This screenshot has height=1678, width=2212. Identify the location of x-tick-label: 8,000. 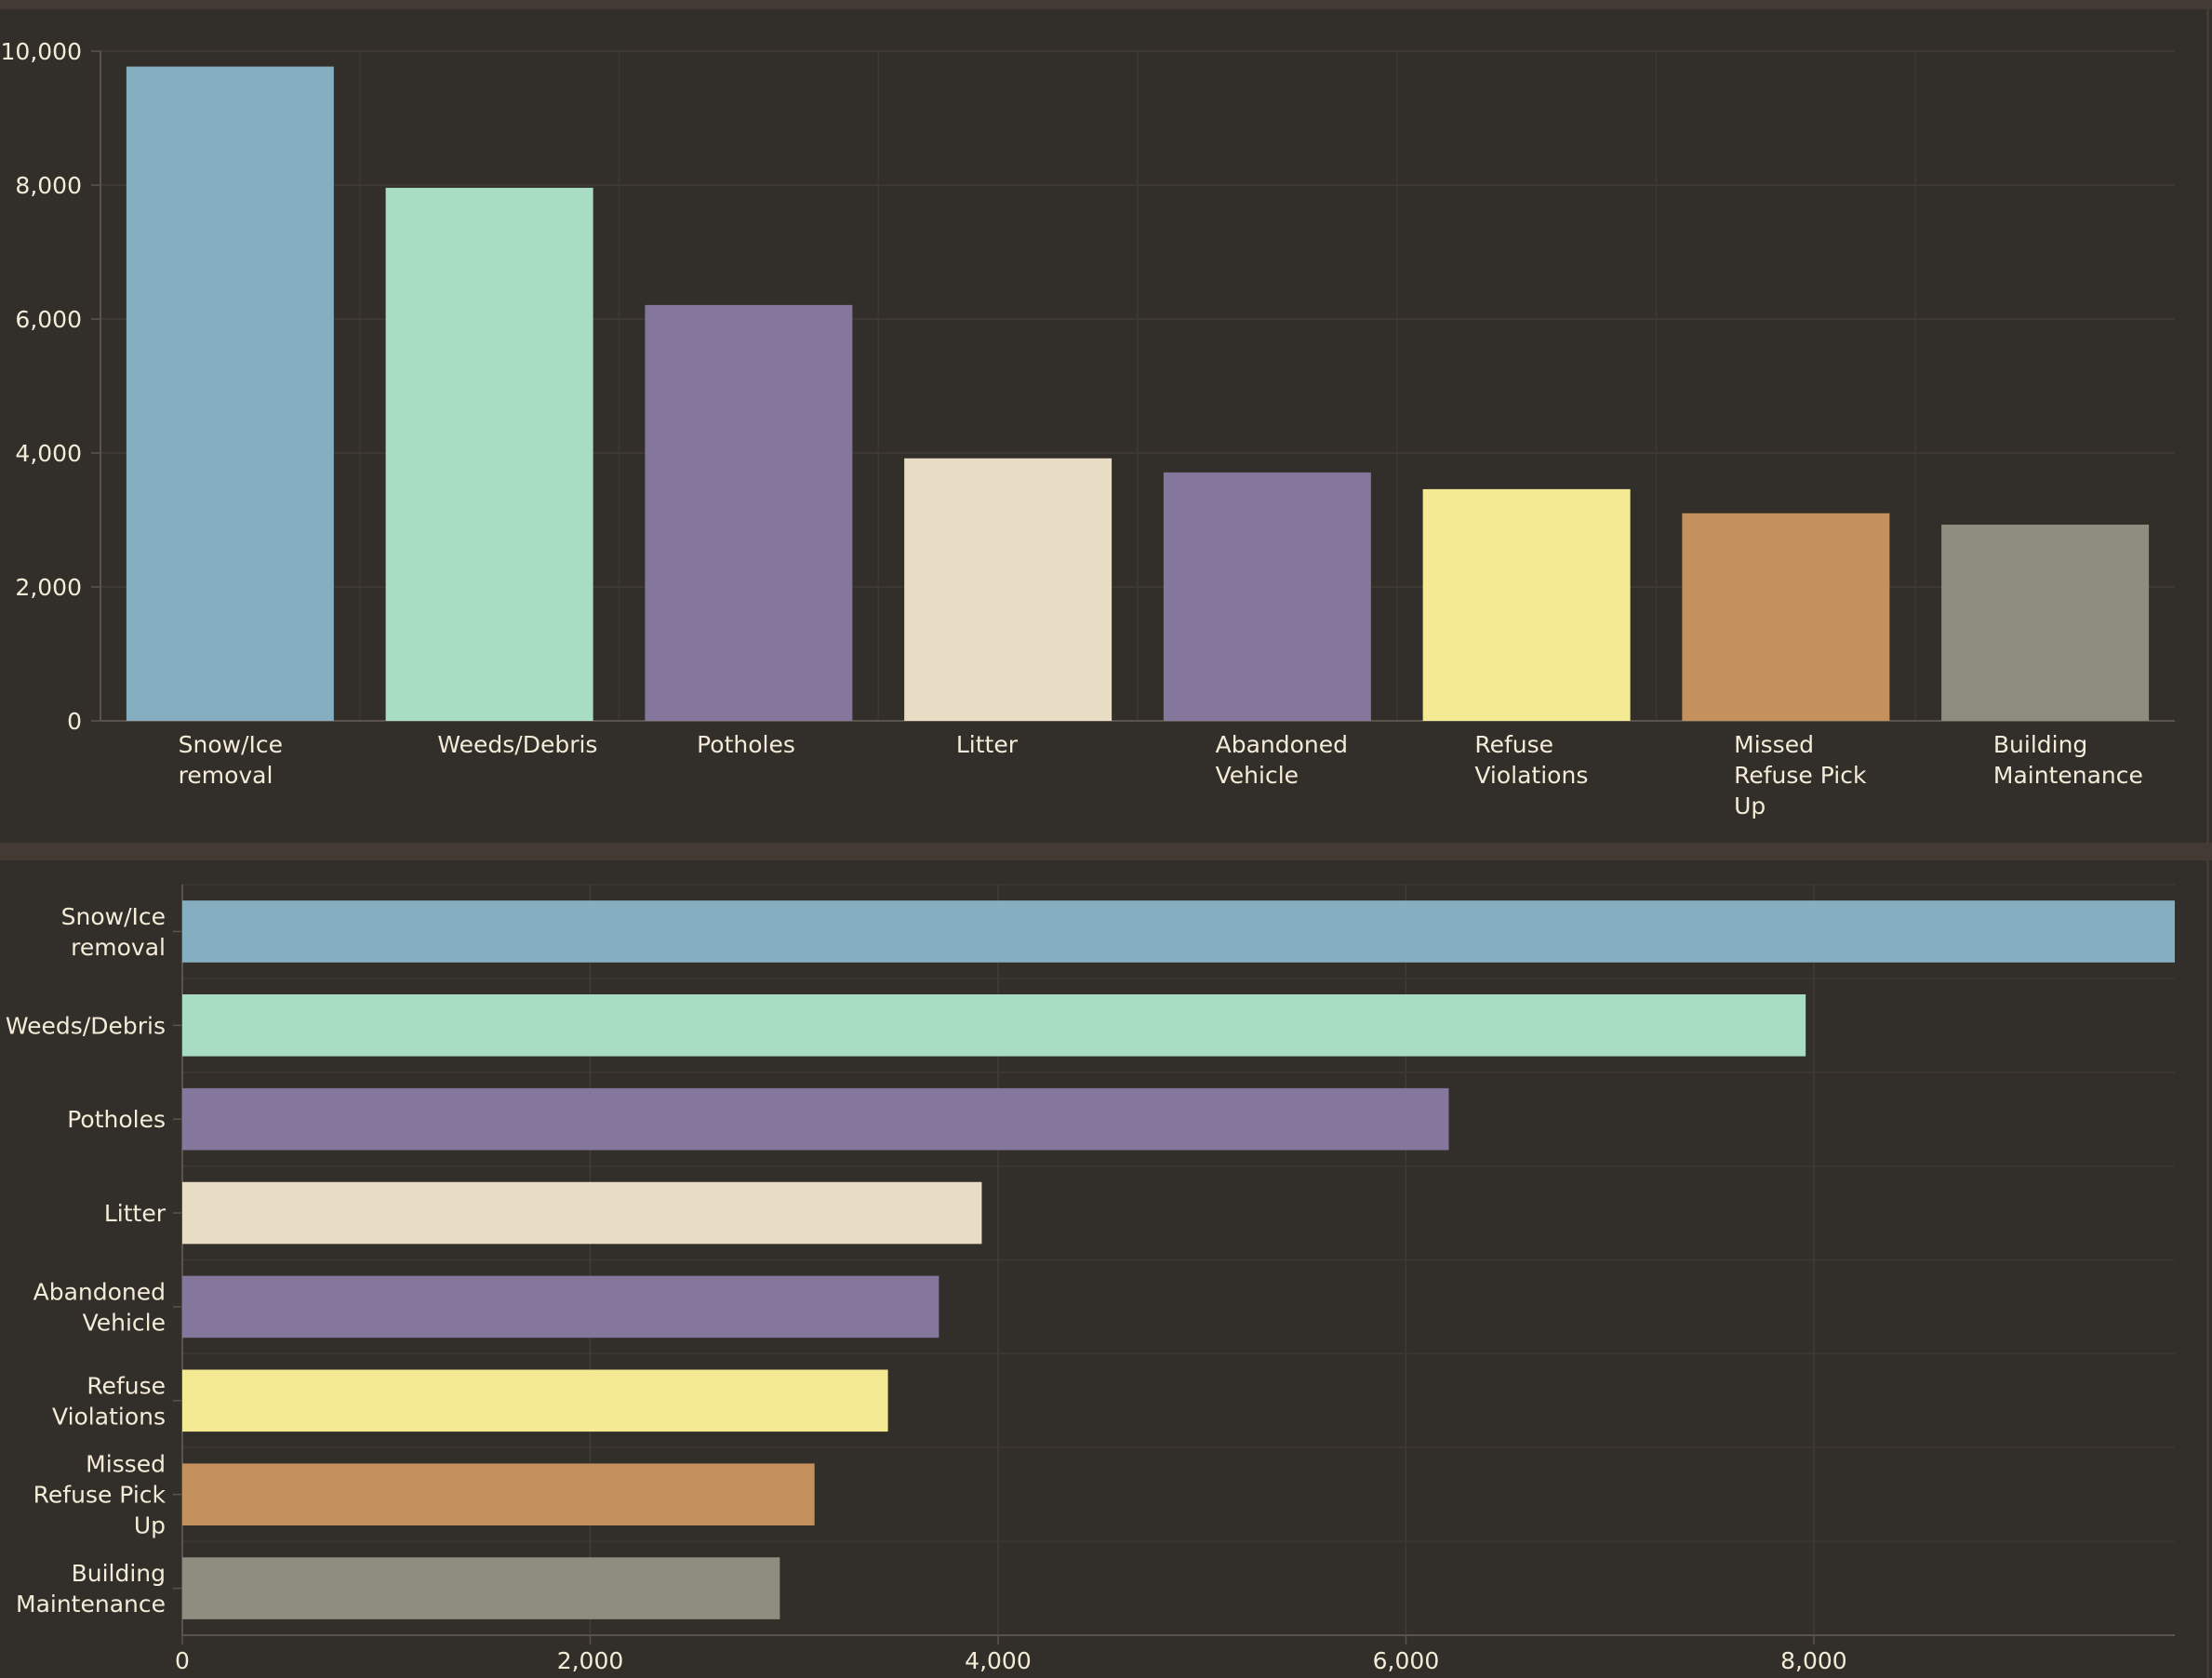
(1813, 1661).